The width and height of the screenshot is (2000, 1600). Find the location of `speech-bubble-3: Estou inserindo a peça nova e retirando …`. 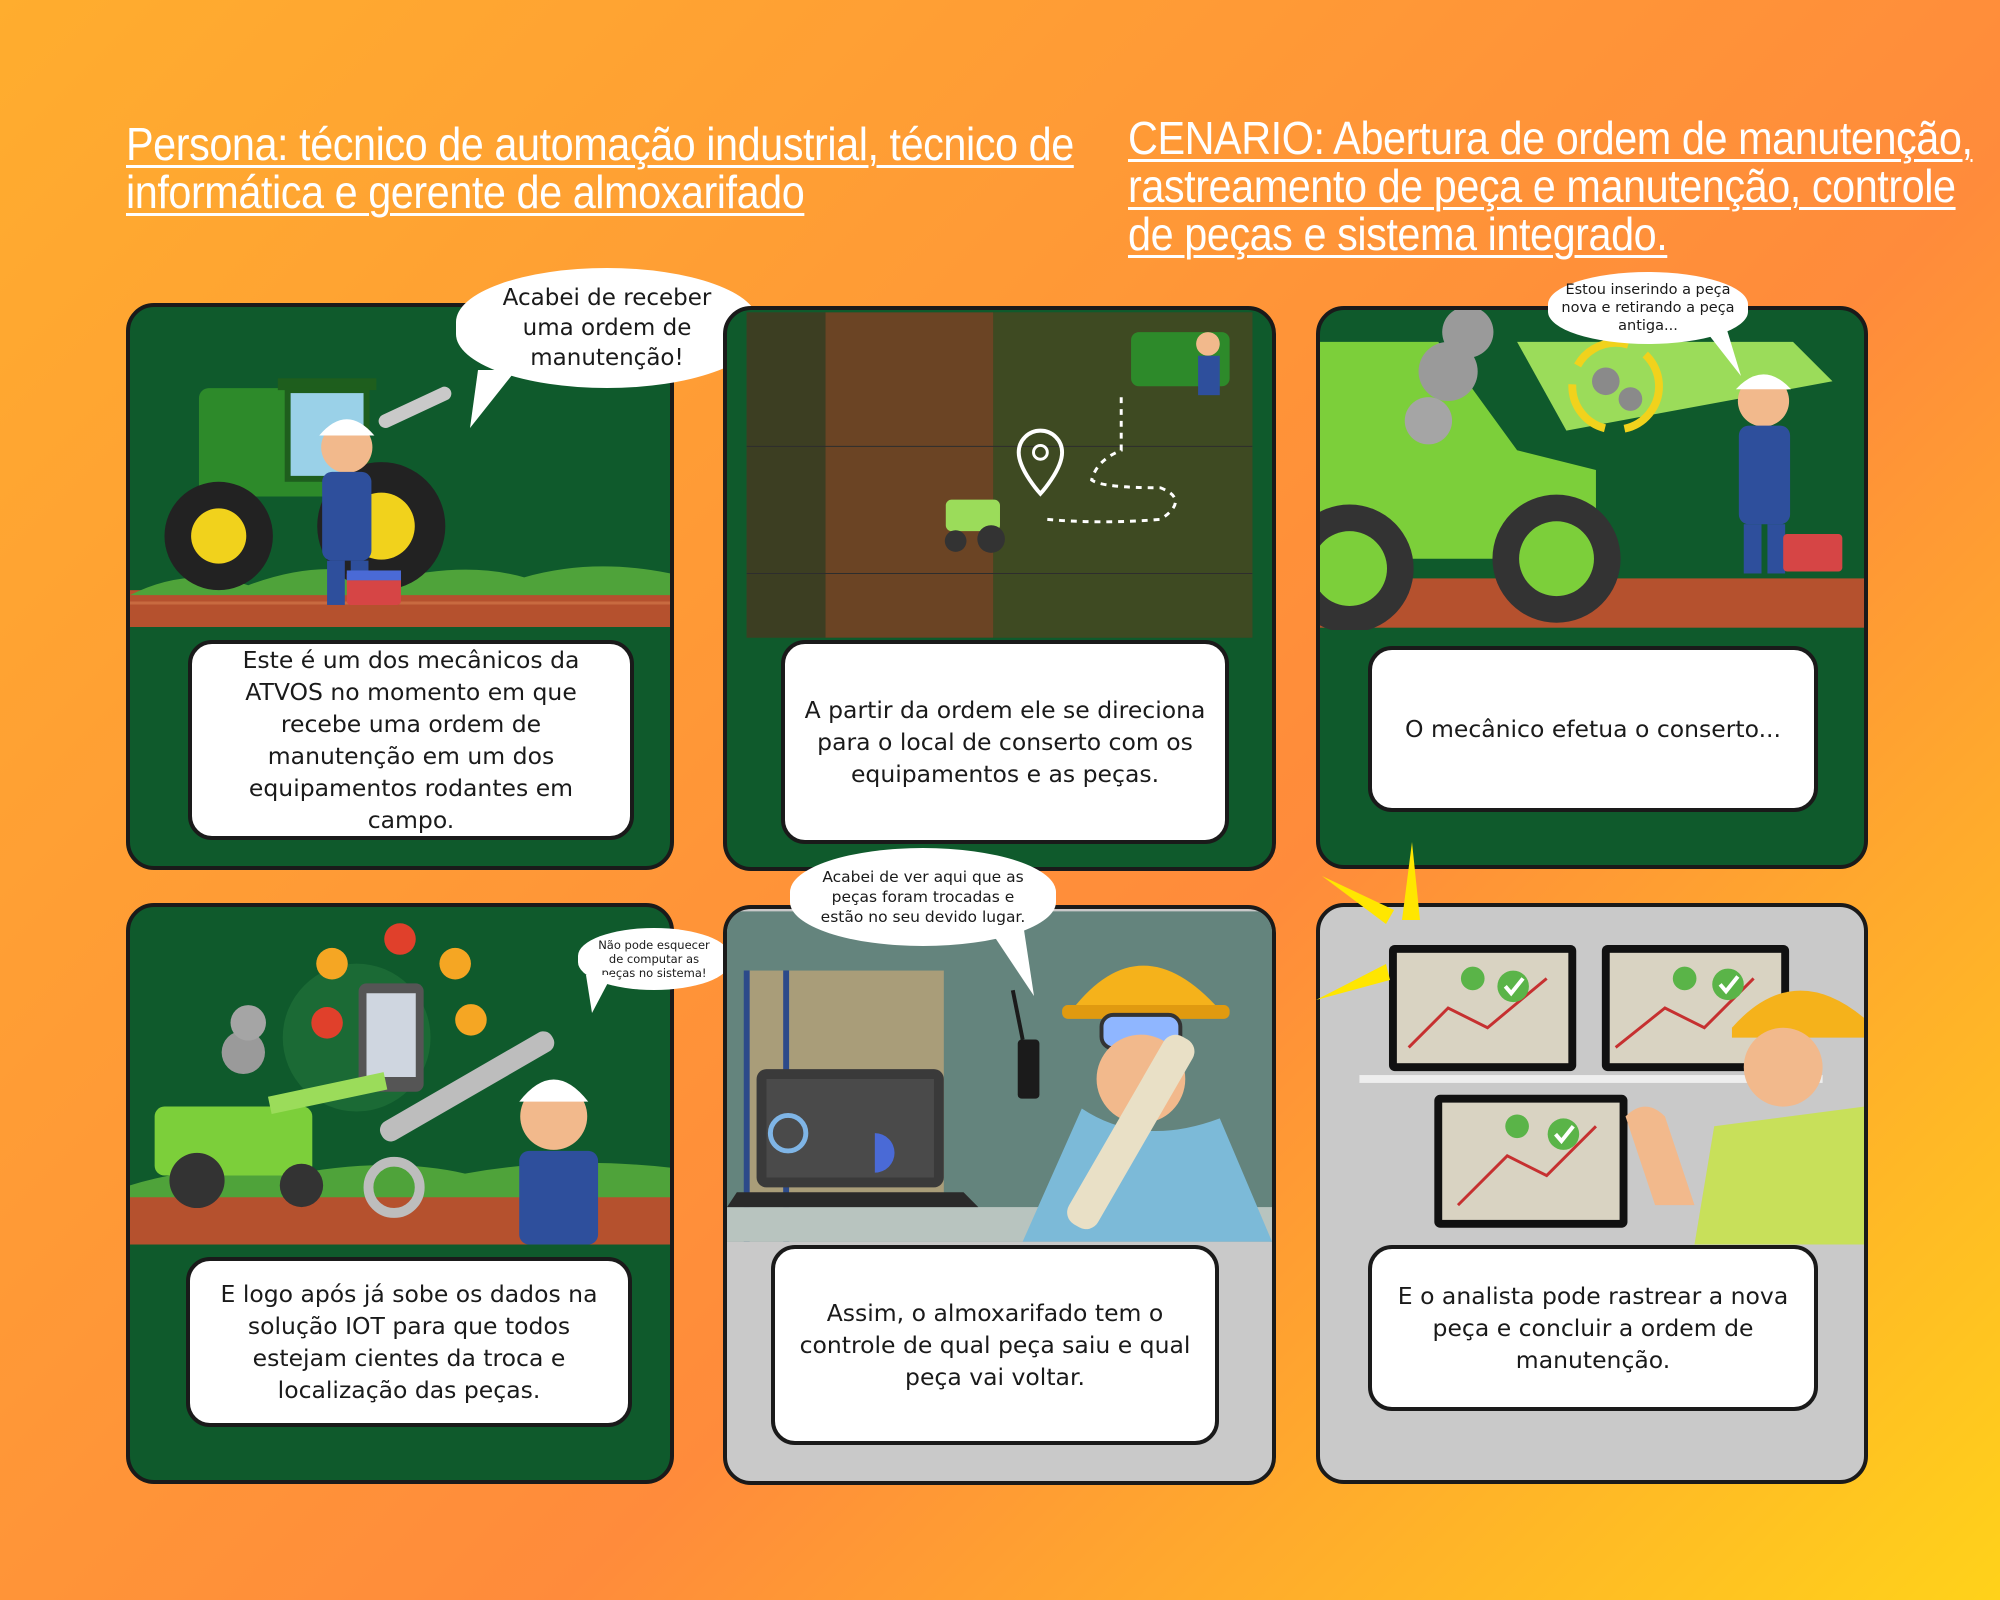

speech-bubble-3: Estou inserindo a peça nova e retirando … is located at coordinates (1648, 308).